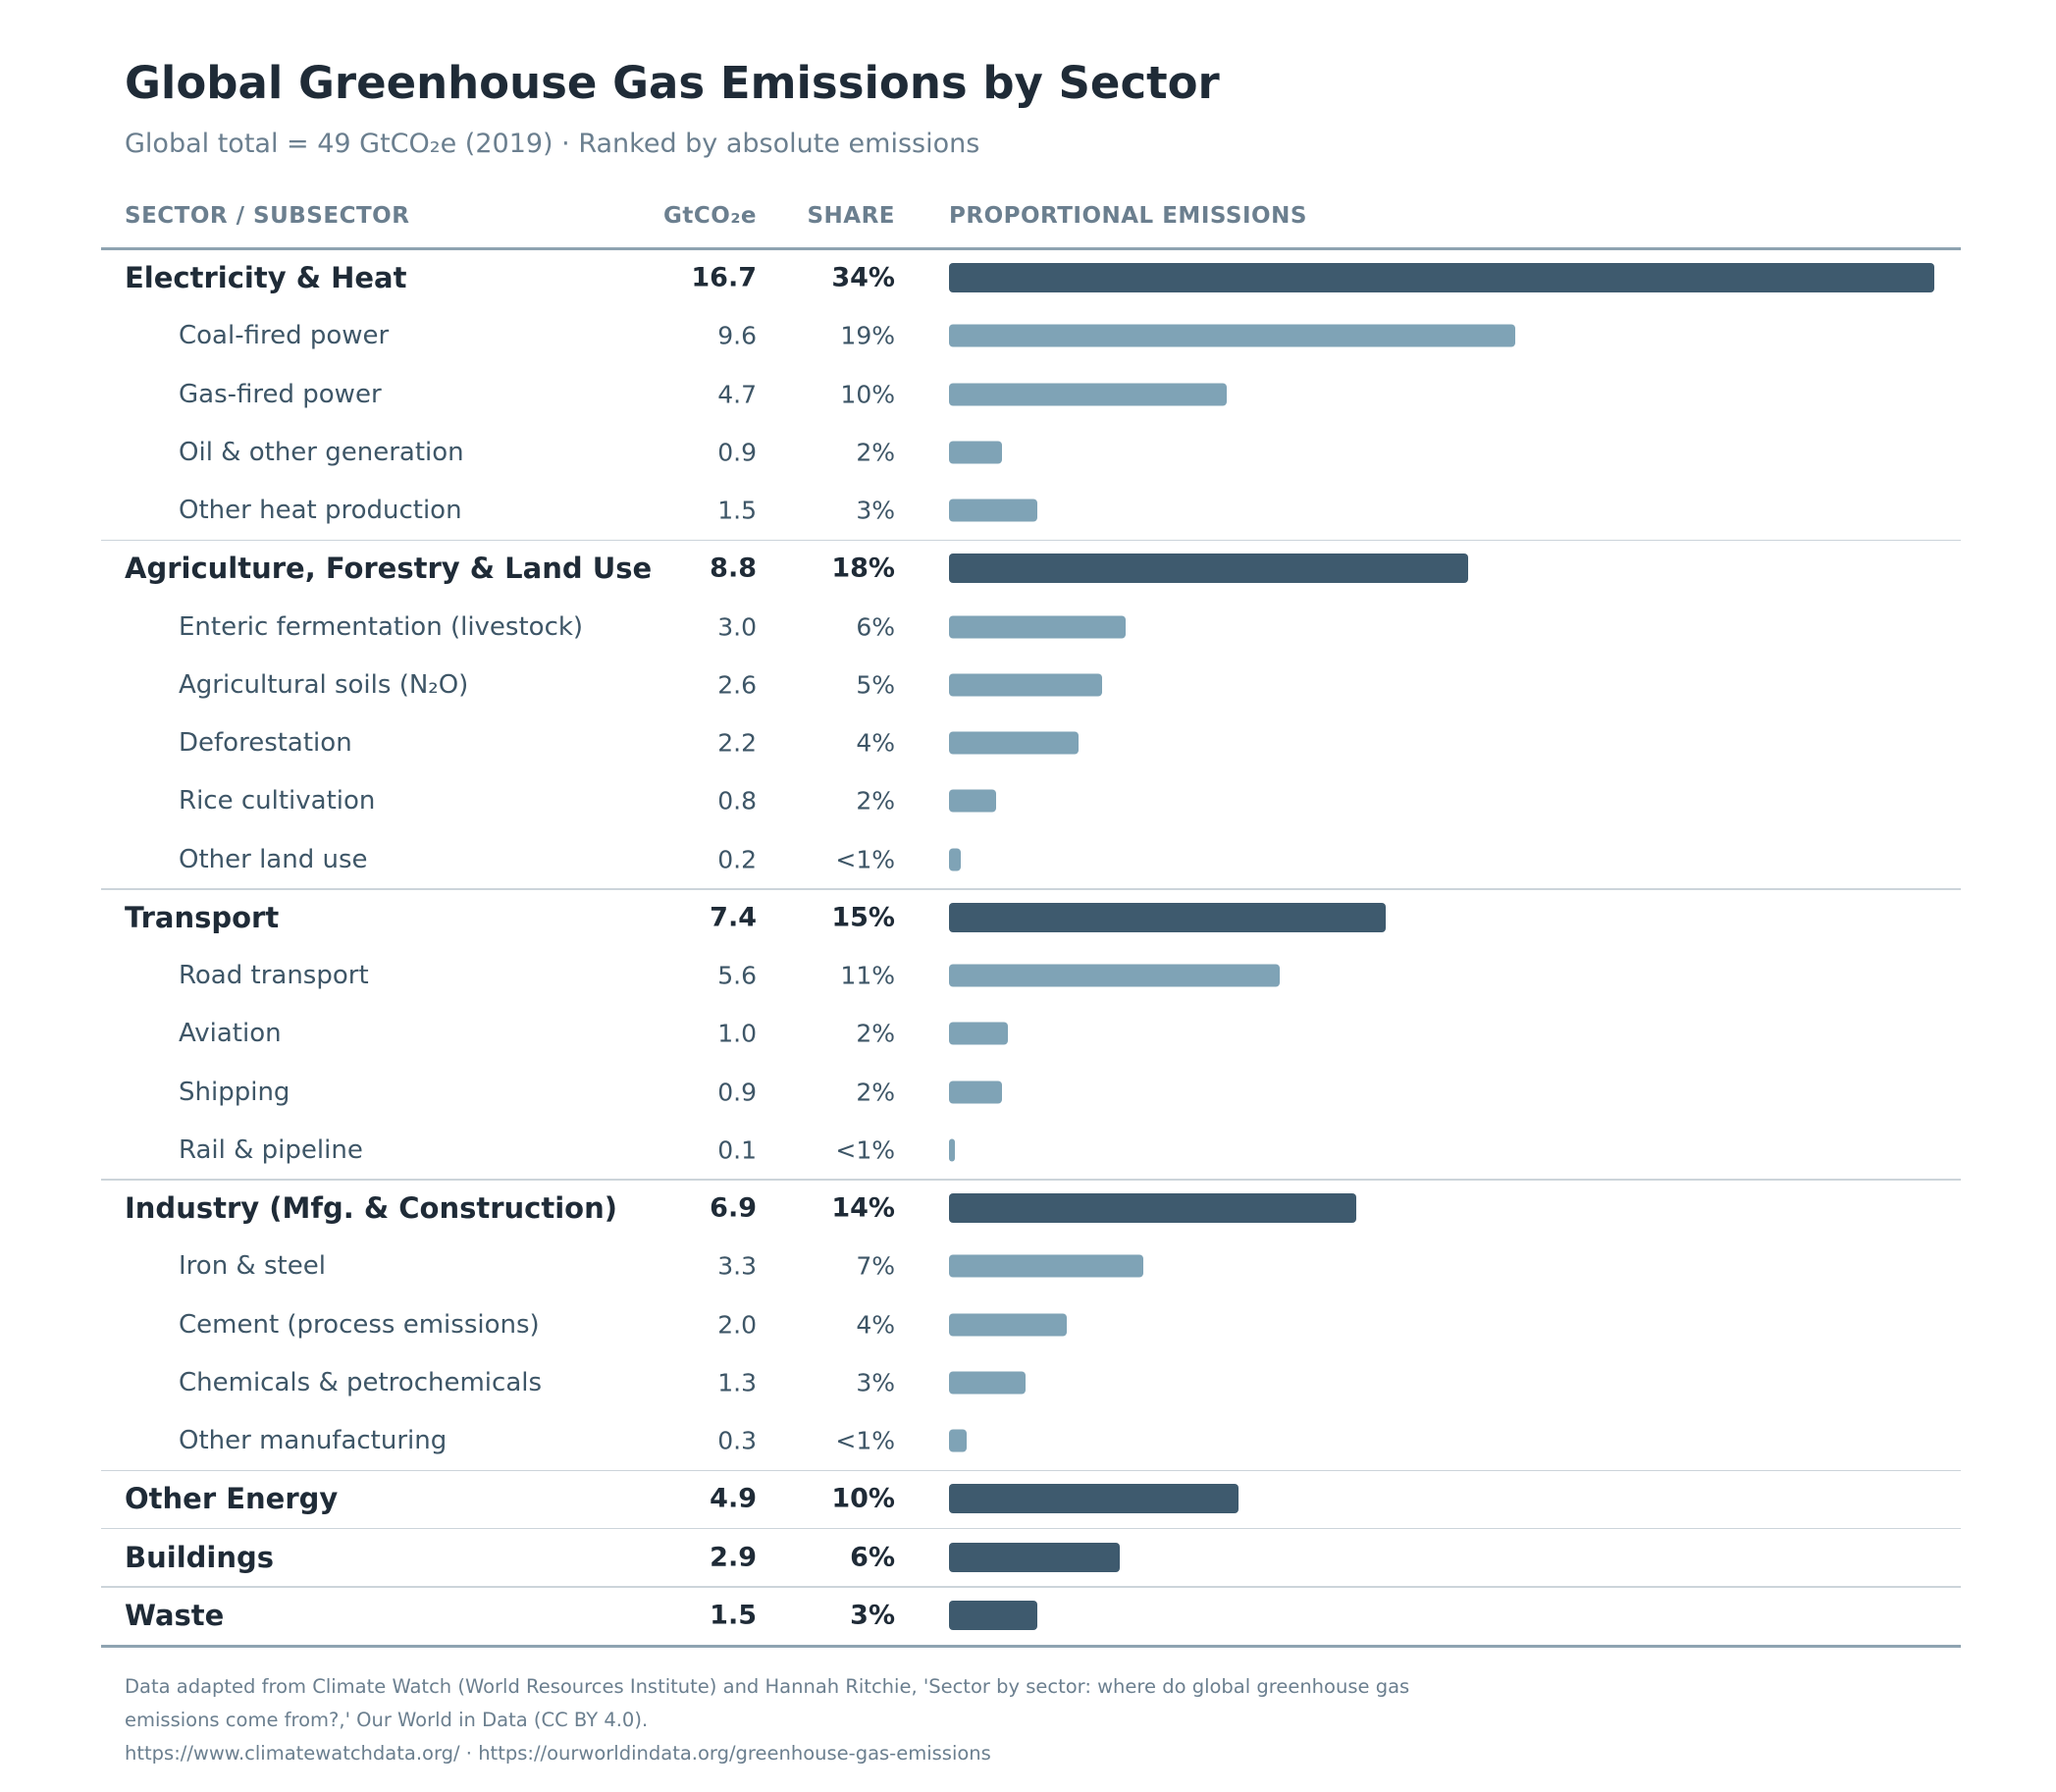 The width and height of the screenshot is (2056, 1792). I want to click on sector-label: Buildings, so click(199, 1557).